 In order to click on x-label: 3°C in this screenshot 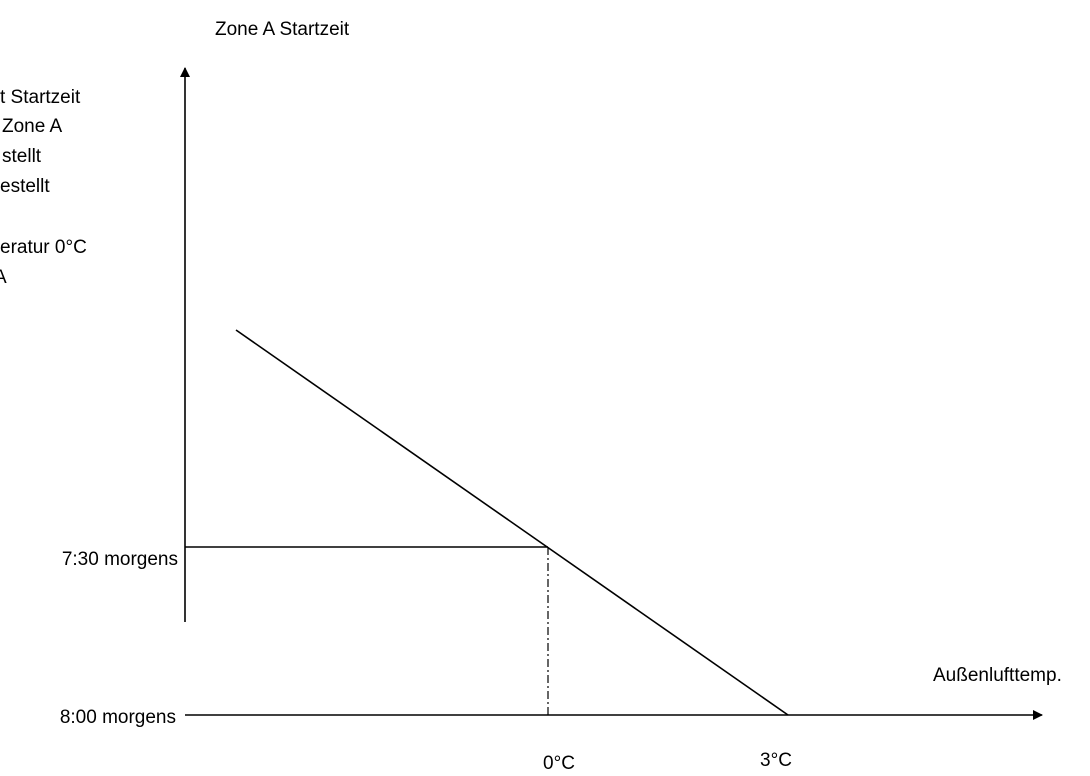, I will do `click(776, 760)`.